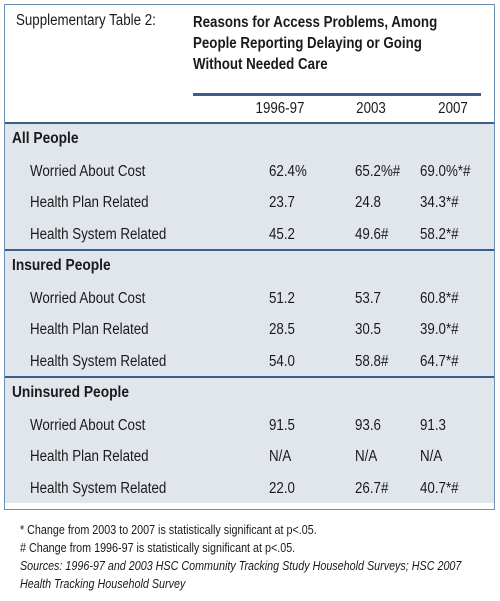  Describe the element at coordinates (282, 425) in the screenshot. I see `table-cell: 91.5` at that location.